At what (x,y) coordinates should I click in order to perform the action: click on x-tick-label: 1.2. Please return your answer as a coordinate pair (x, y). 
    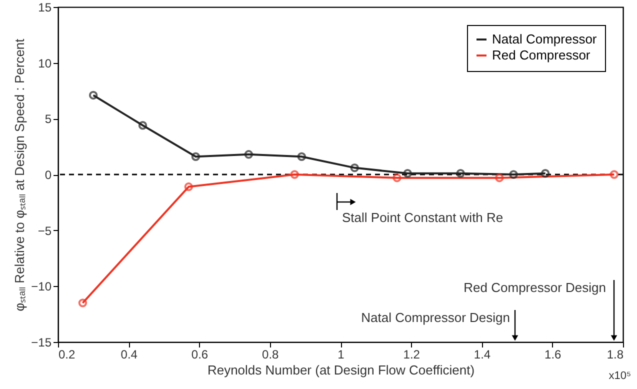
    Looking at the image, I should click on (411, 355).